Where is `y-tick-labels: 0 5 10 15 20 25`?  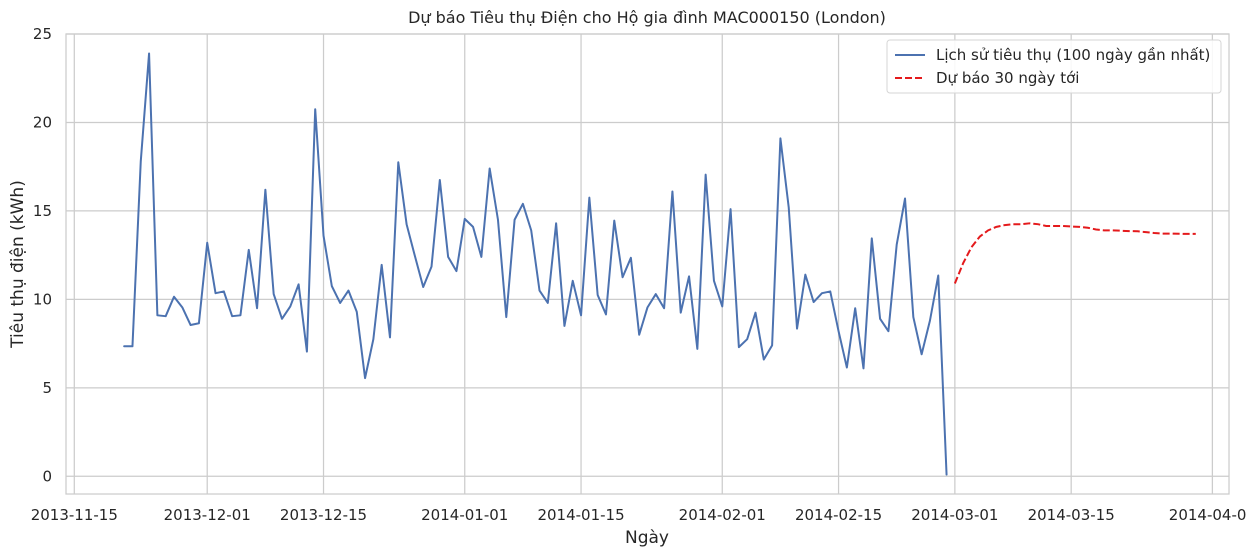 y-tick-labels: 0 5 10 15 20 25 is located at coordinates (42, 255).